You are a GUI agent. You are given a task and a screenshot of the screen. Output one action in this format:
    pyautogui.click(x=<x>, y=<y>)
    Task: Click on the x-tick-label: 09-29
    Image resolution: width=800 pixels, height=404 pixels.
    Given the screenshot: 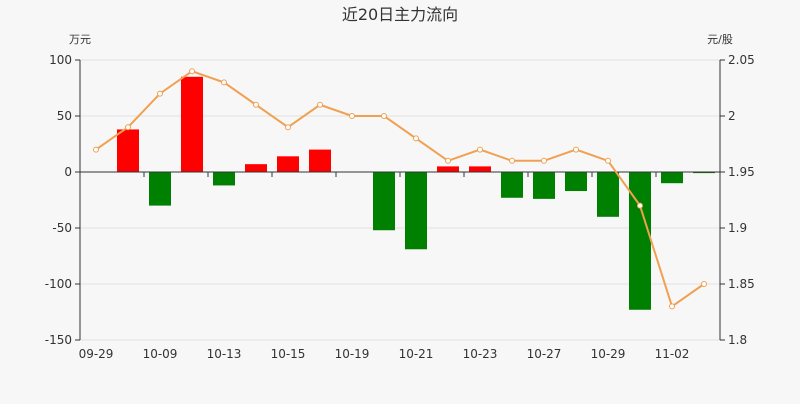 What is the action you would take?
    pyautogui.click(x=96, y=354)
    